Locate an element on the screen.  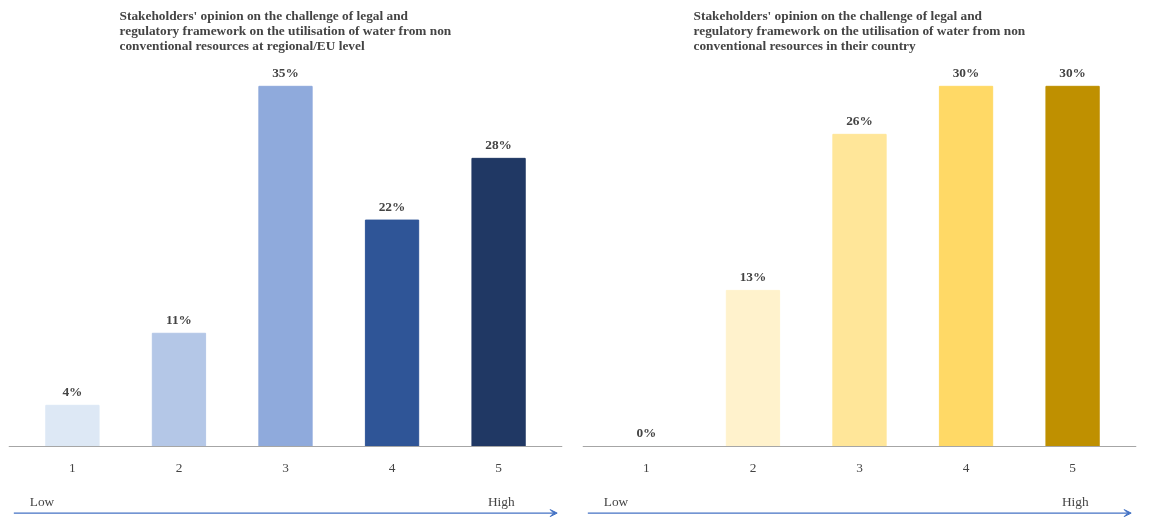
data-label: 22% is located at coordinates (392, 207).